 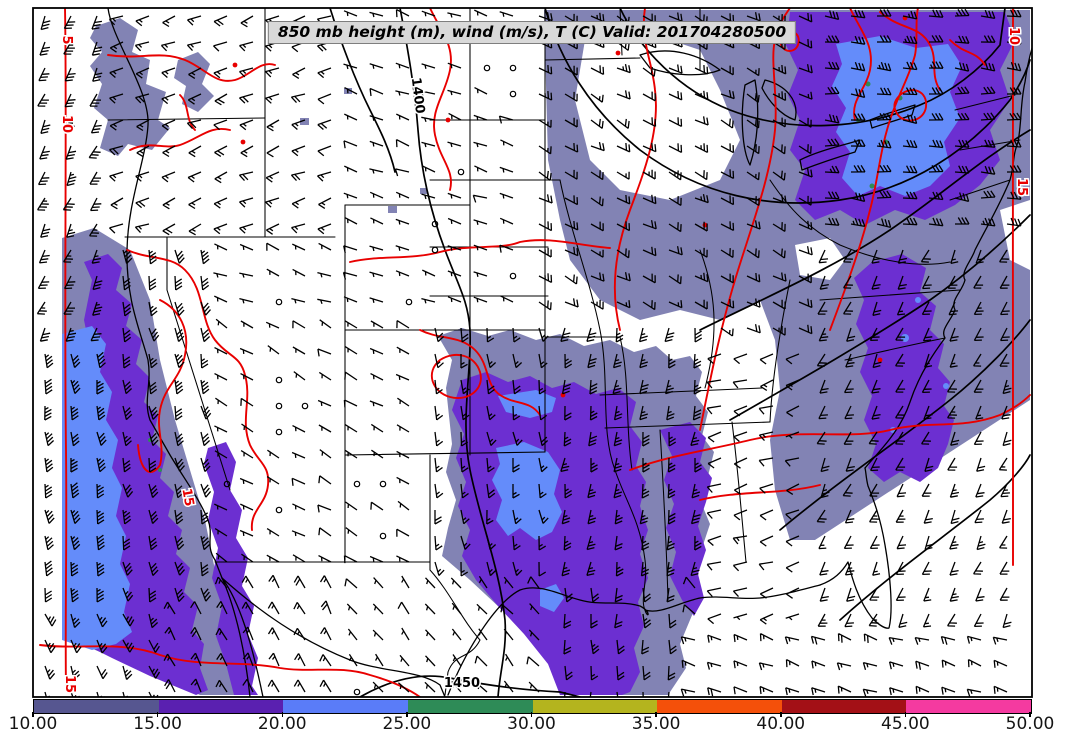 I want to click on mexico-coastline, so click(x=333, y=637).